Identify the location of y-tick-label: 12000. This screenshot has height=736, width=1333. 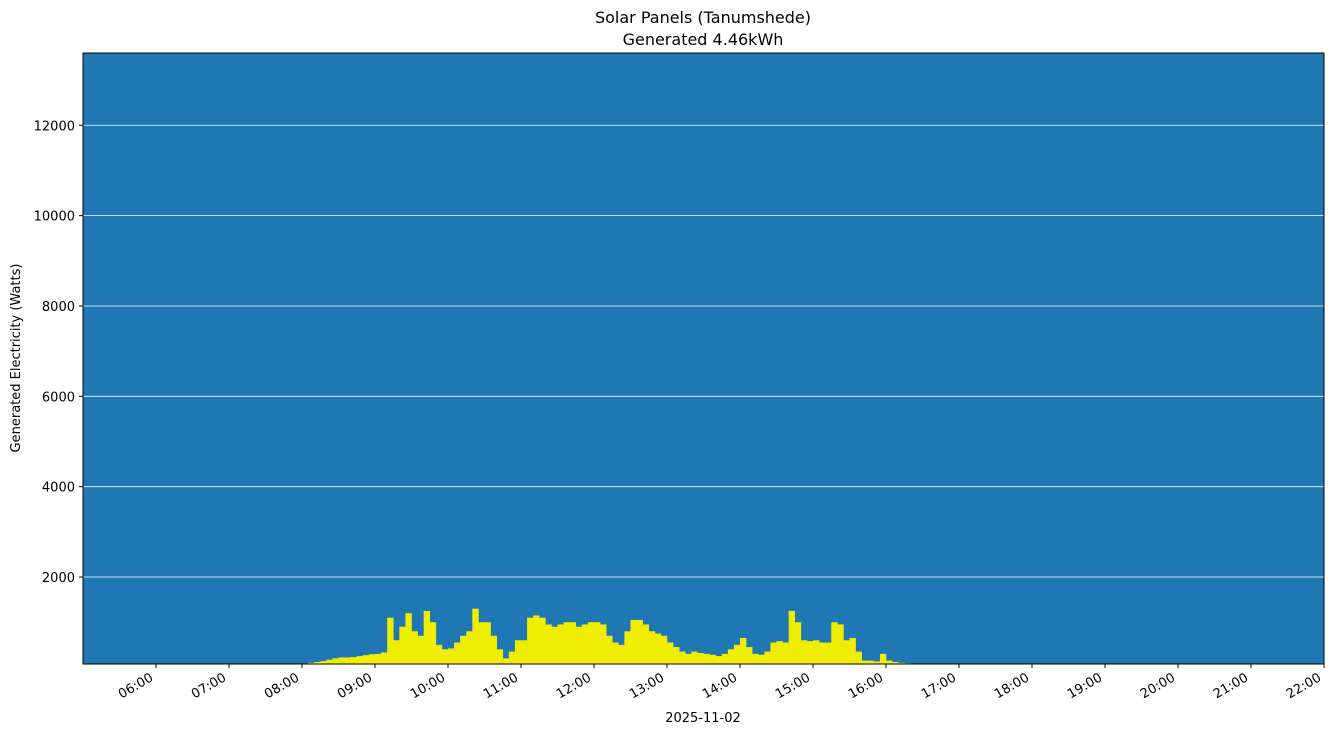
(54, 126).